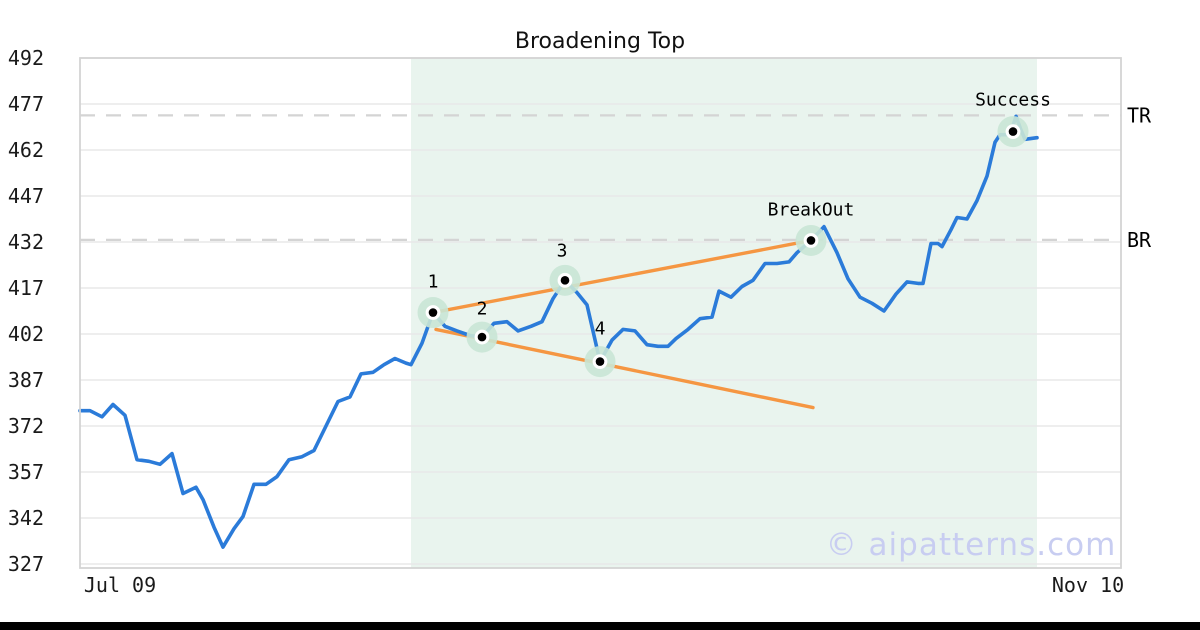 Image resolution: width=1200 pixels, height=630 pixels. Describe the element at coordinates (1139, 240) in the screenshot. I see `level-label-br: BR` at that location.